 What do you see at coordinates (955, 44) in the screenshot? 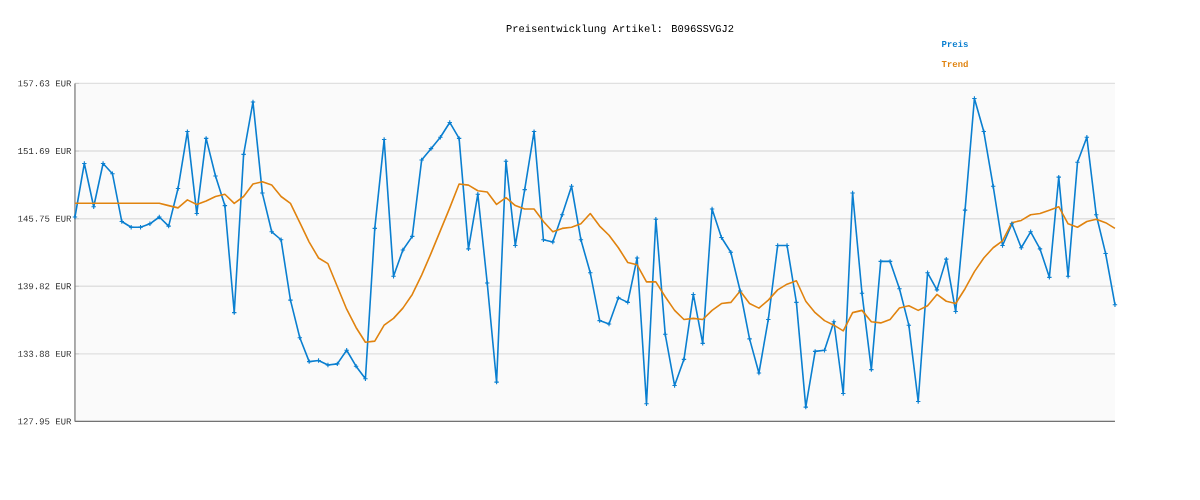
I see `text: Preis` at bounding box center [955, 44].